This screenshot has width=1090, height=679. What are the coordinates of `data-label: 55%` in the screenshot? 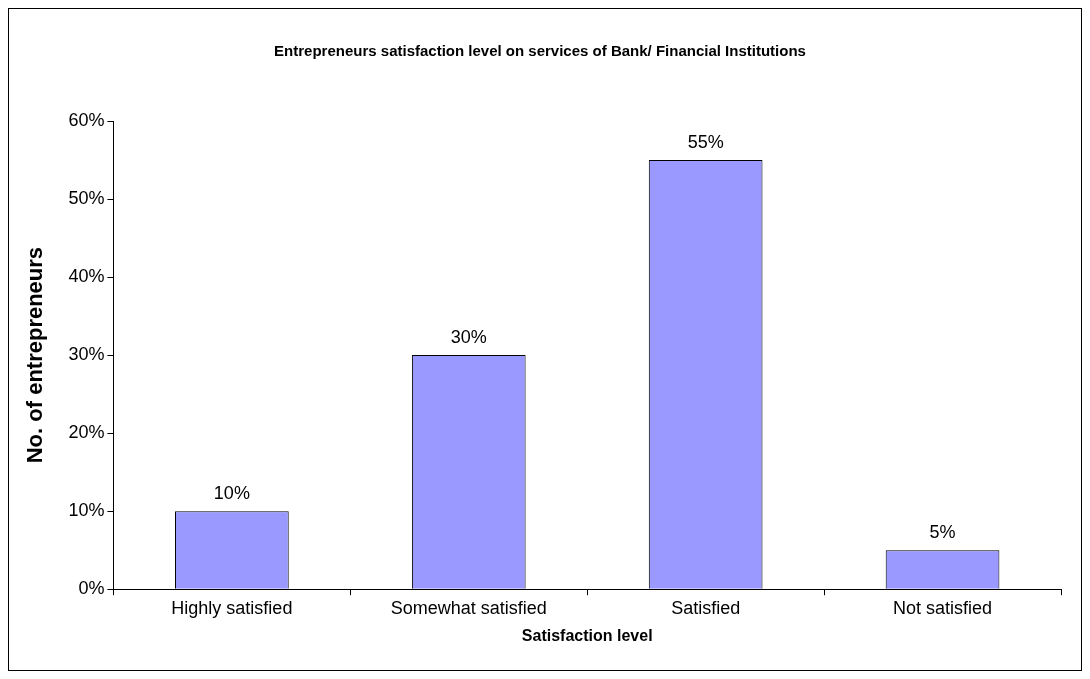 It's located at (705, 141).